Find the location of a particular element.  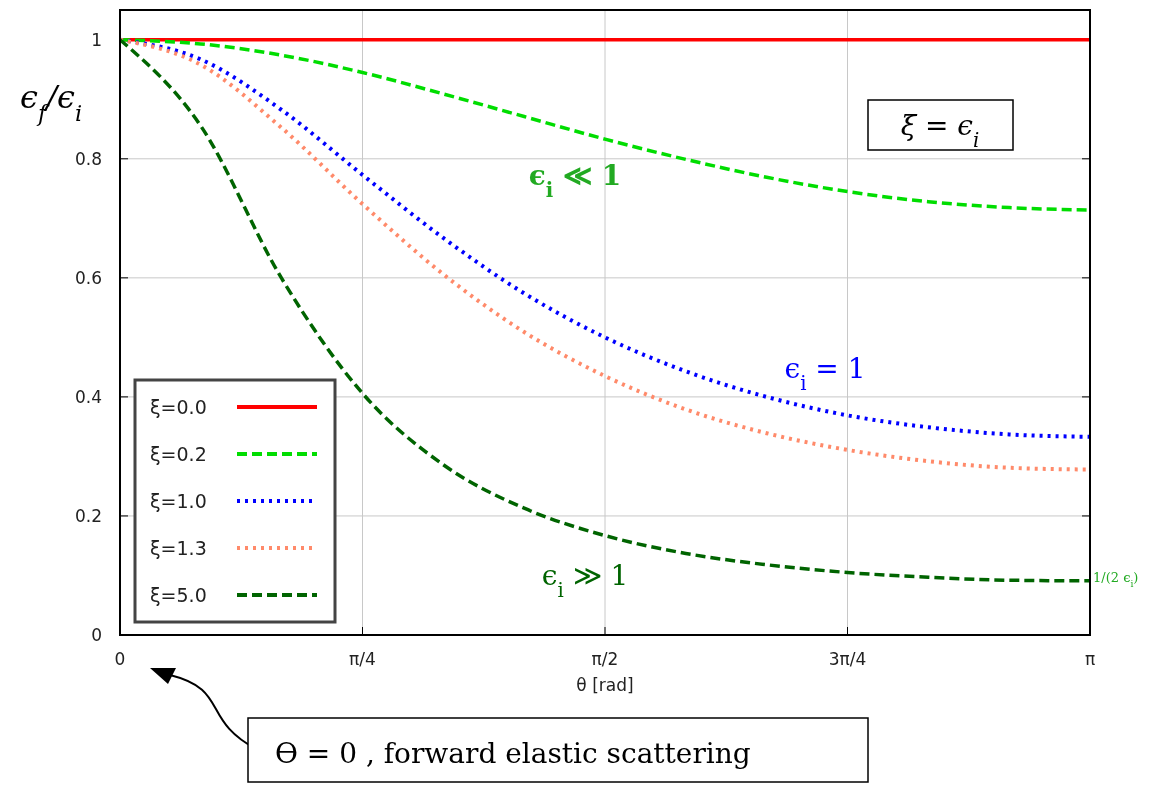

legend-label: ξ=0.2 is located at coordinates (178, 454).